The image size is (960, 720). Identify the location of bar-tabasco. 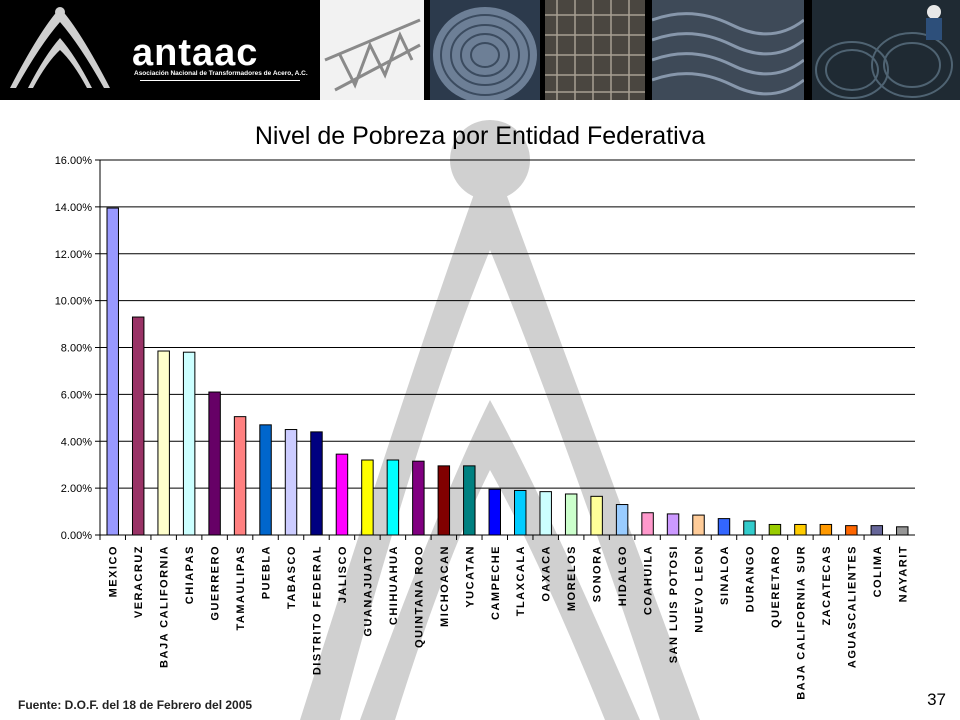
(291, 482).